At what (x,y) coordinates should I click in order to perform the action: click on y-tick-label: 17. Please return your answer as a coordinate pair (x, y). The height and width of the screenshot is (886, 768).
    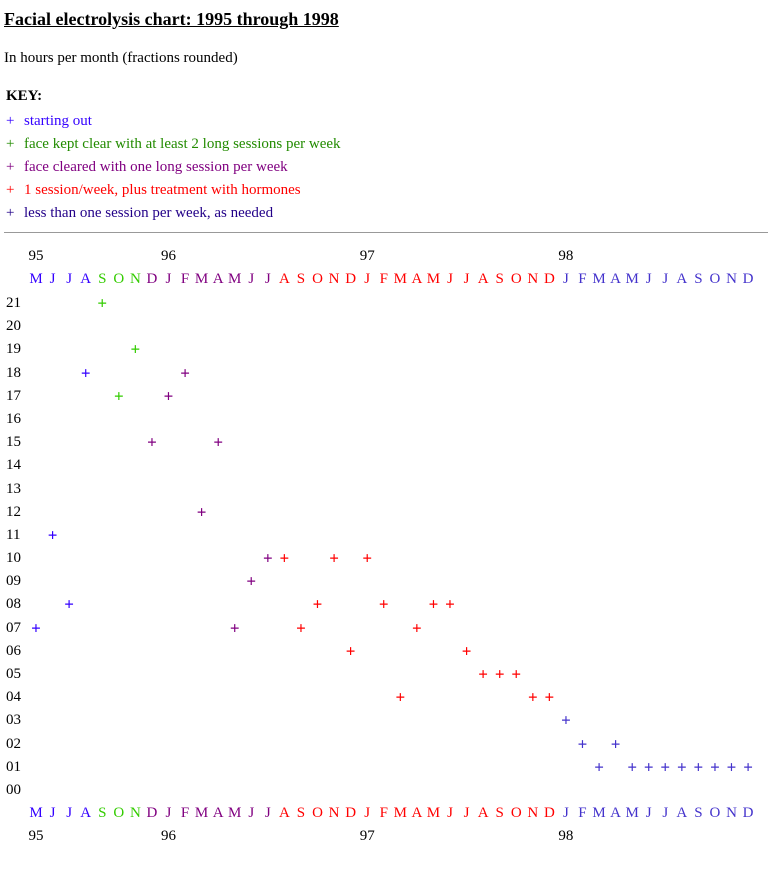
    Looking at the image, I should click on (13, 395).